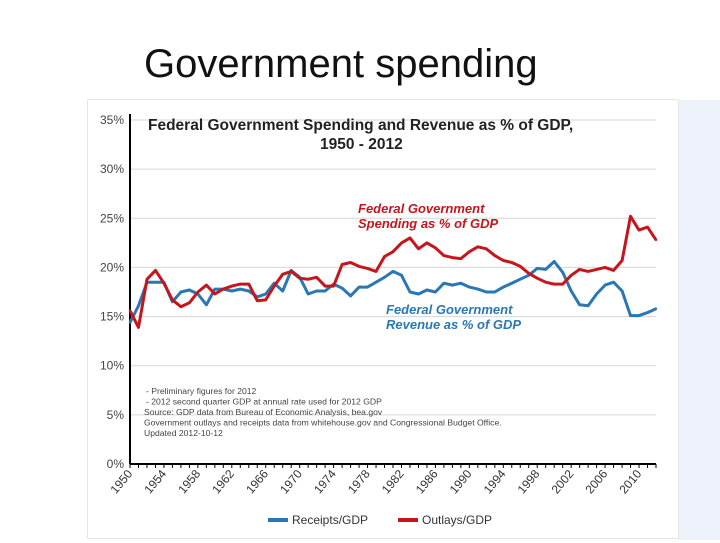 Image resolution: width=720 pixels, height=543 pixels. Describe the element at coordinates (325, 482) in the screenshot. I see `x-tick-label: 1974` at that location.